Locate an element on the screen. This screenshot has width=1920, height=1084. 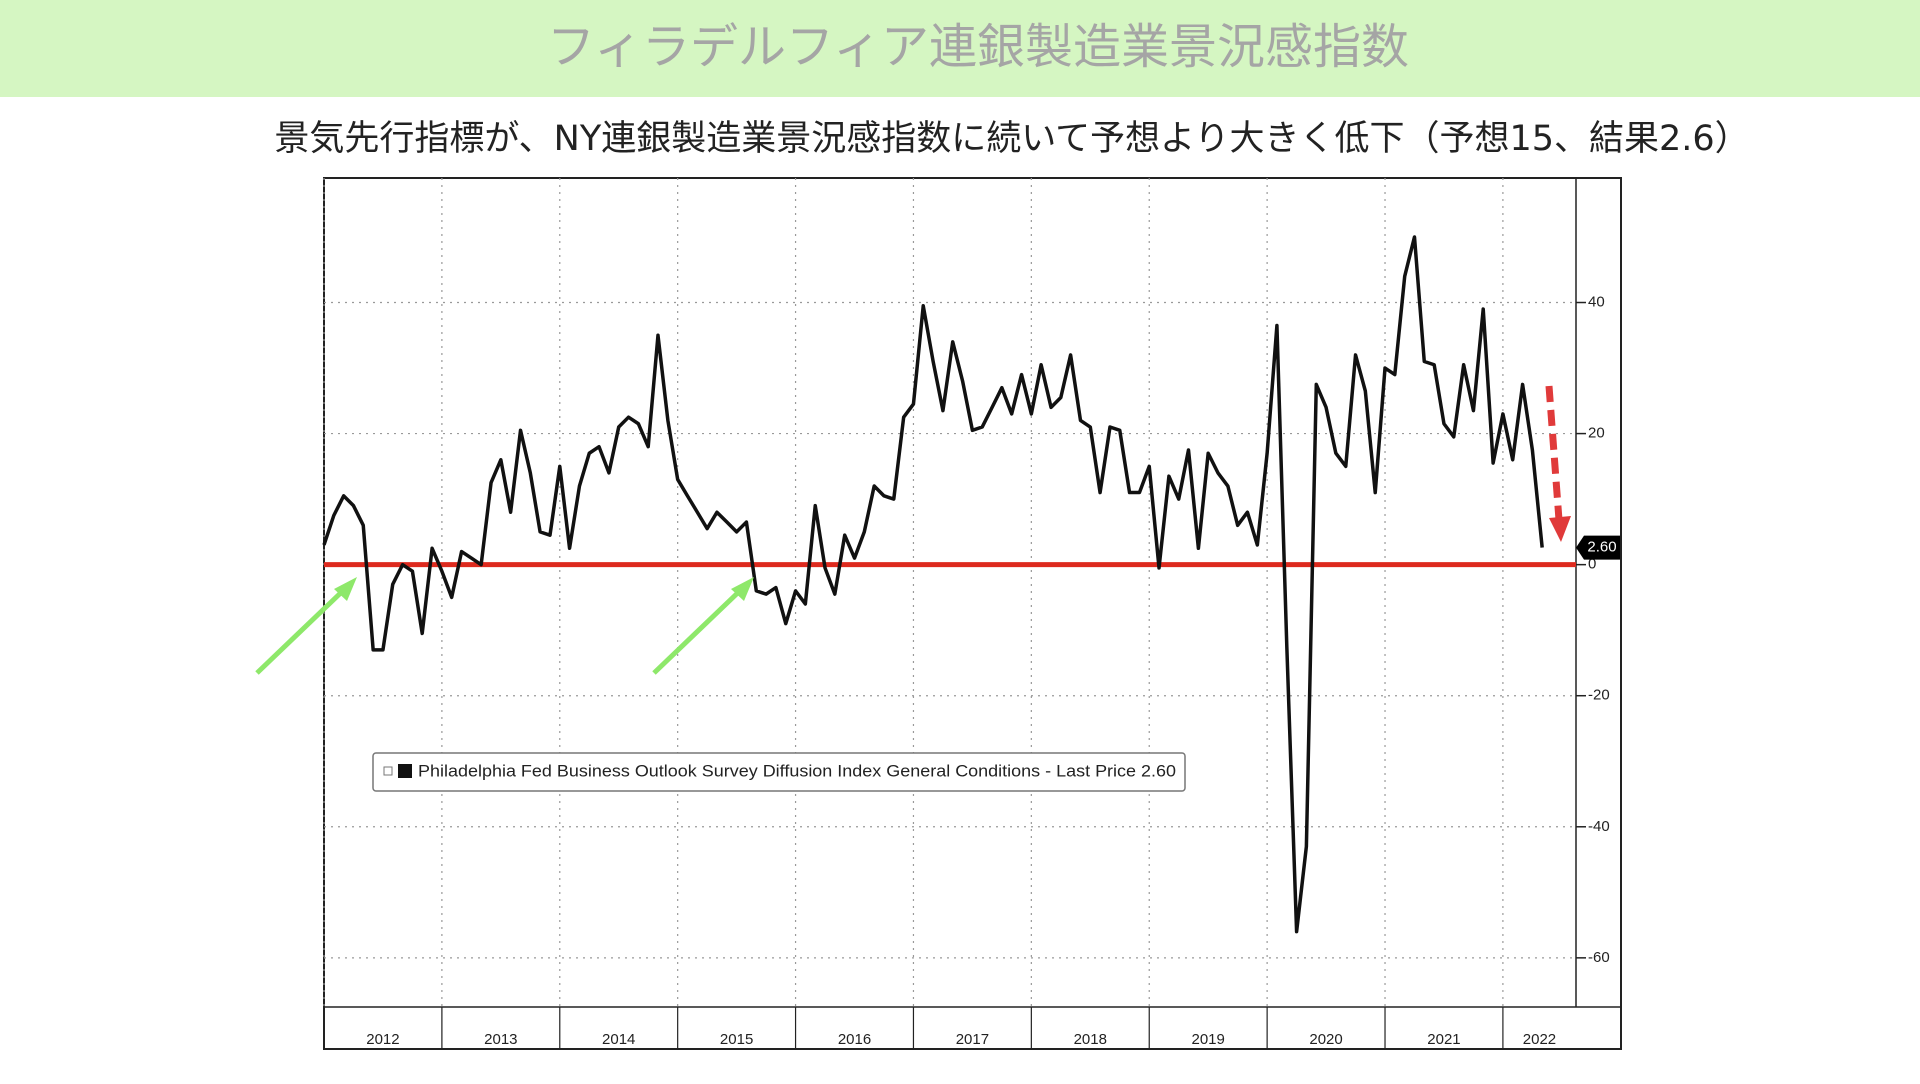
x-tick-label: 2020 is located at coordinates (1325, 1039).